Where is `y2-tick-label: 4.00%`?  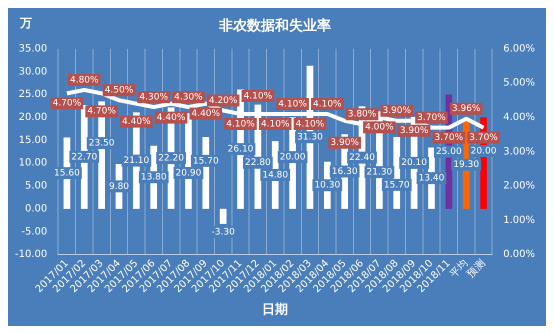 y2-tick-label: 4.00% is located at coordinates (519, 117).